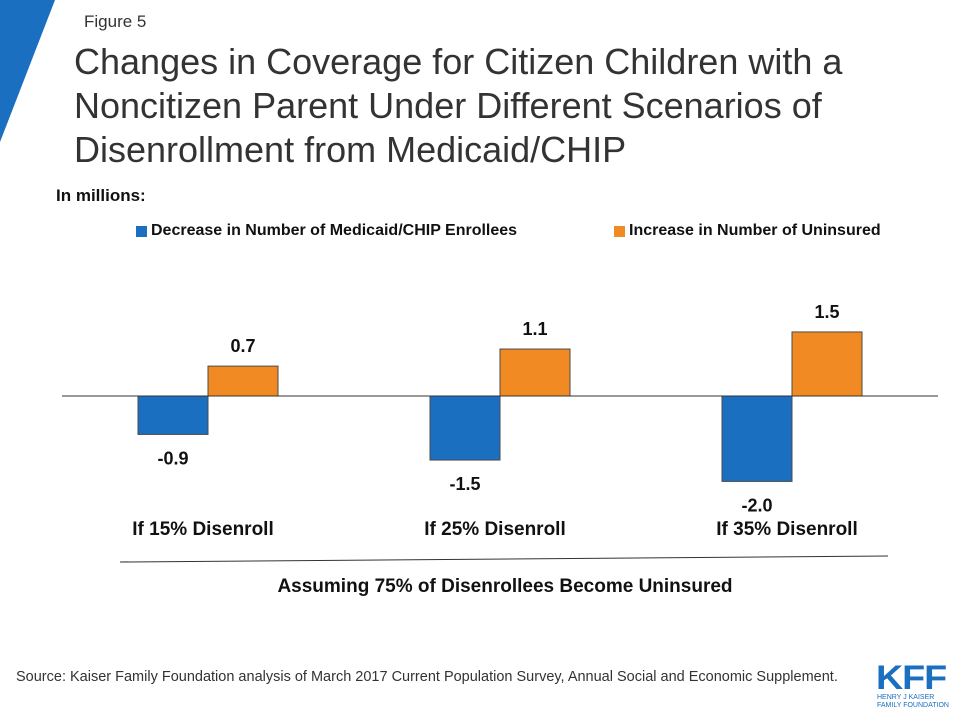 The width and height of the screenshot is (960, 720). What do you see at coordinates (756, 505) in the screenshot?
I see `data-label-enrollees-3: -2.0` at bounding box center [756, 505].